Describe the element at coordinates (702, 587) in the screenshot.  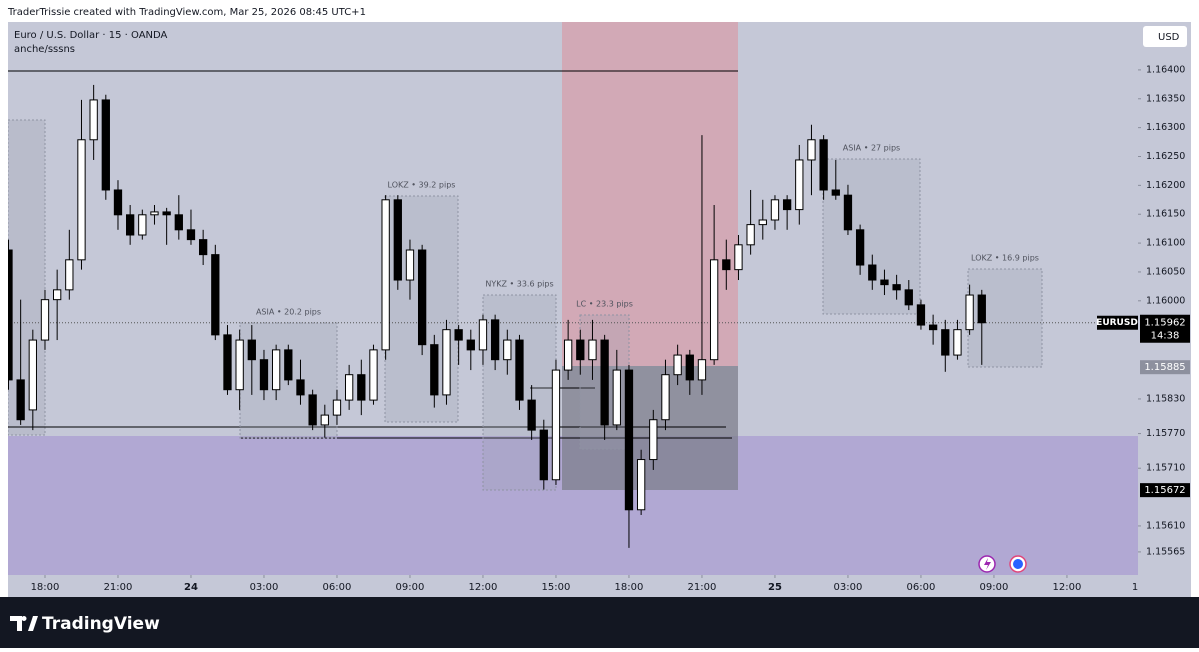
I see `x-tick-label: 21:00` at that location.